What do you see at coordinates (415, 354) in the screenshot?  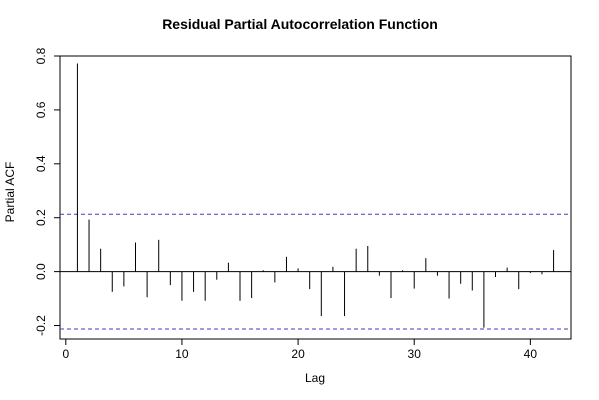 I see `x-tick-label: 30` at bounding box center [415, 354].